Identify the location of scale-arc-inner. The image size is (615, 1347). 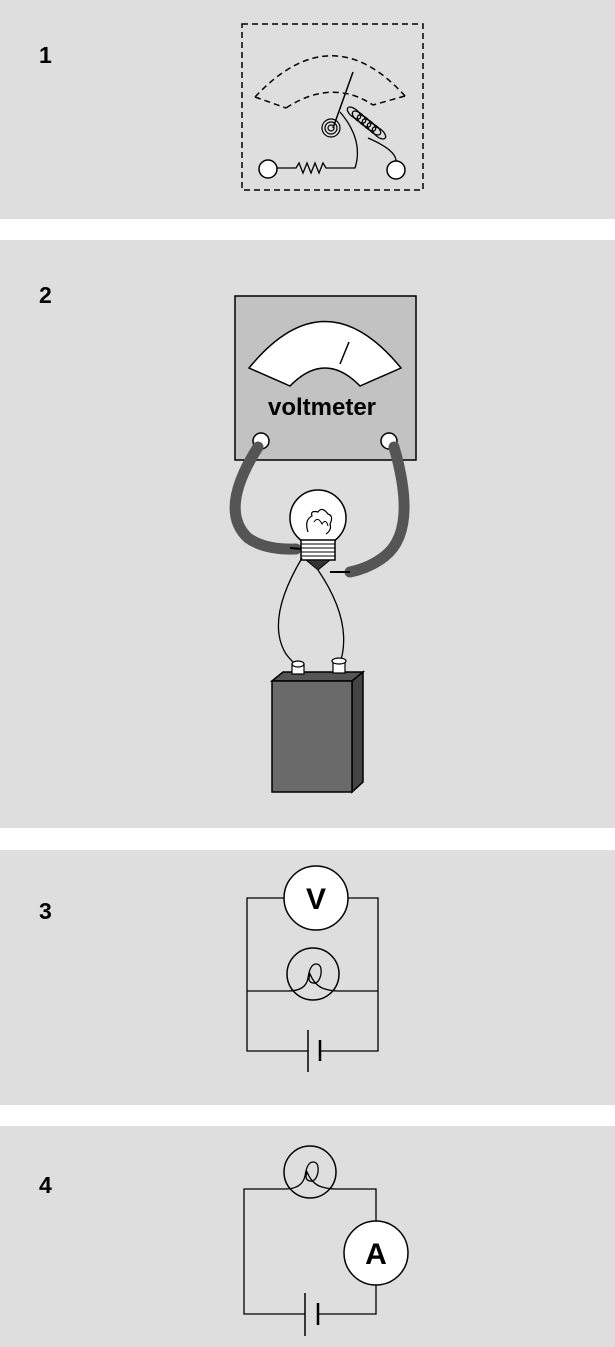
(329, 100).